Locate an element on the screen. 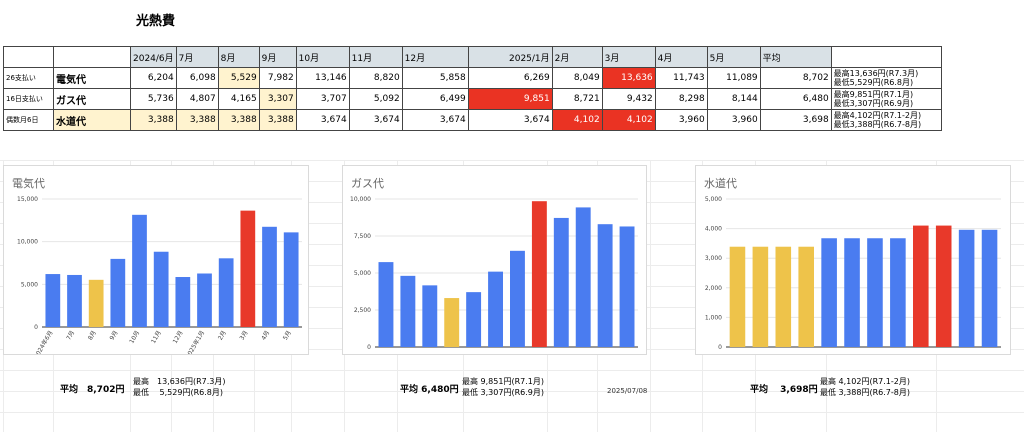  value-cell: 6,204 is located at coordinates (153, 78).